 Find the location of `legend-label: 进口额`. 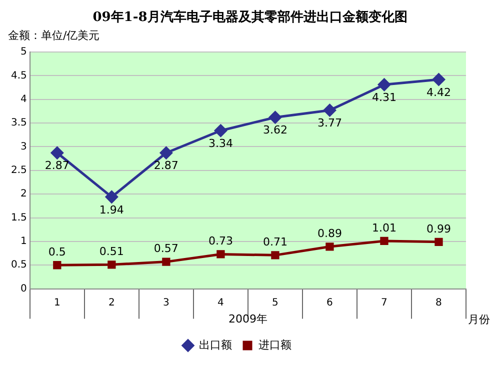

legend-label: 进口额 is located at coordinates (275, 345).